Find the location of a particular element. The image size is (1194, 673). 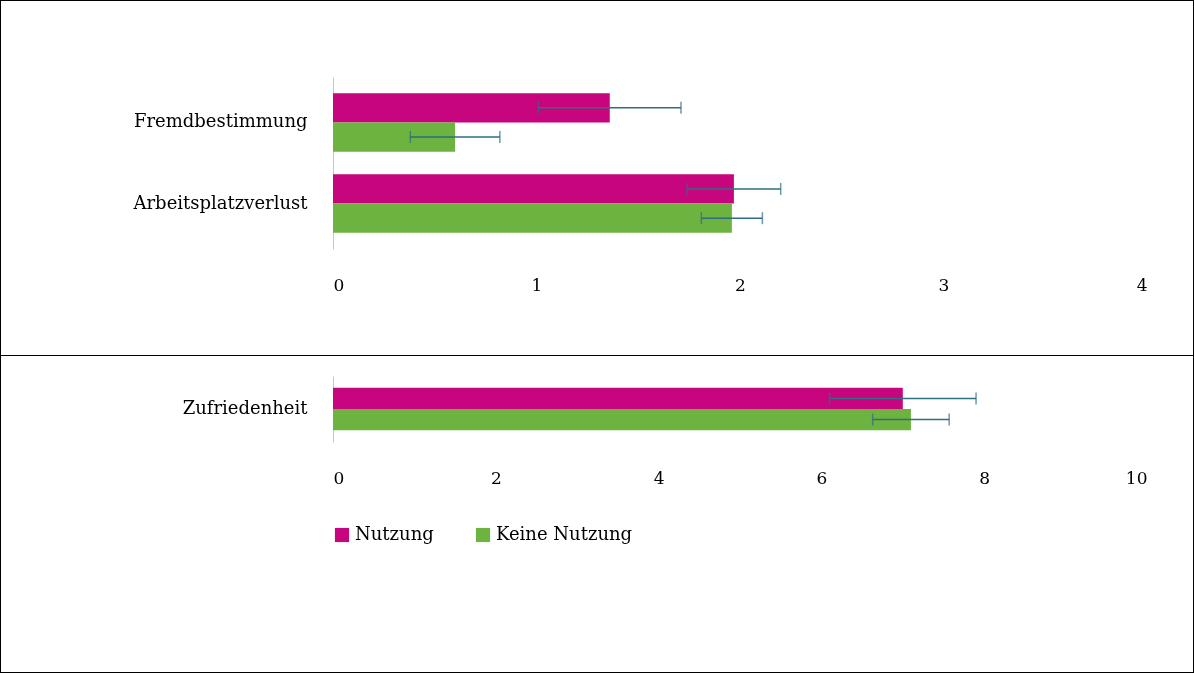

y-tick-label: Fremdbestimmung is located at coordinates (220, 121).